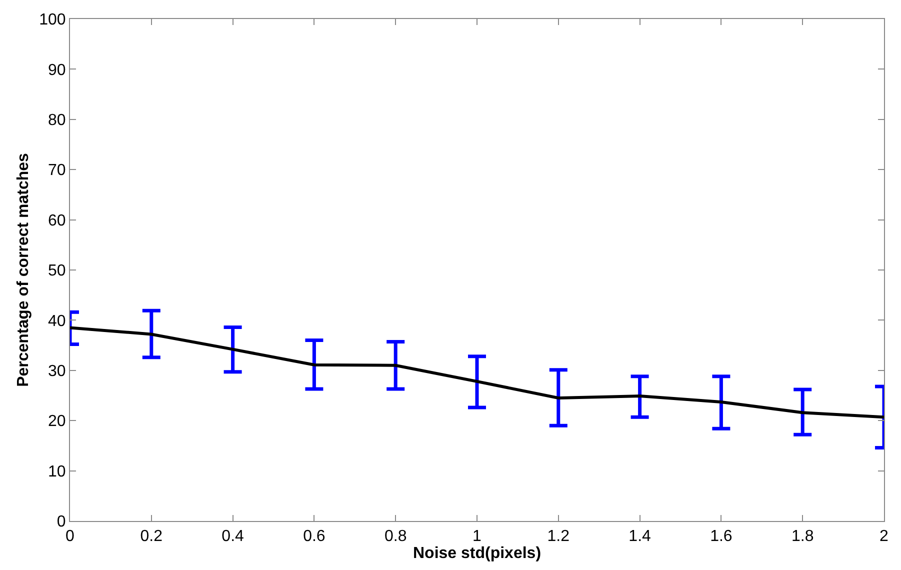  I want to click on y-tick-label: 10, so click(57, 471).